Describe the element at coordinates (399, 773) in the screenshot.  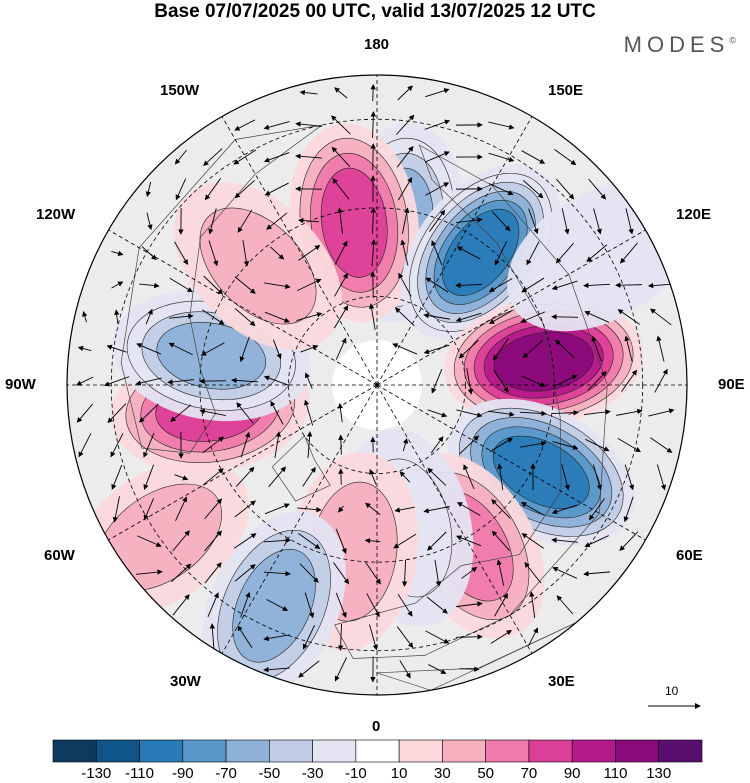
I see `colorbar-tick-label: 10` at that location.